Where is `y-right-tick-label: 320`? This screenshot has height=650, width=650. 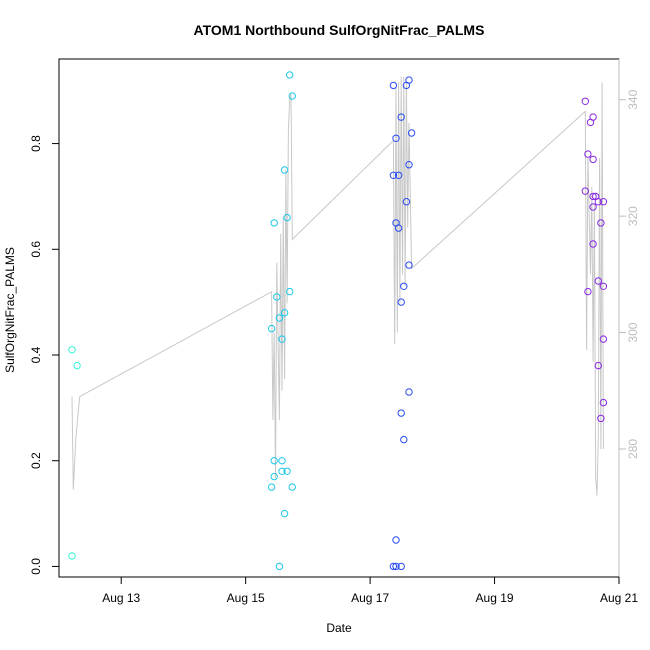 y-right-tick-label: 320 is located at coordinates (633, 216).